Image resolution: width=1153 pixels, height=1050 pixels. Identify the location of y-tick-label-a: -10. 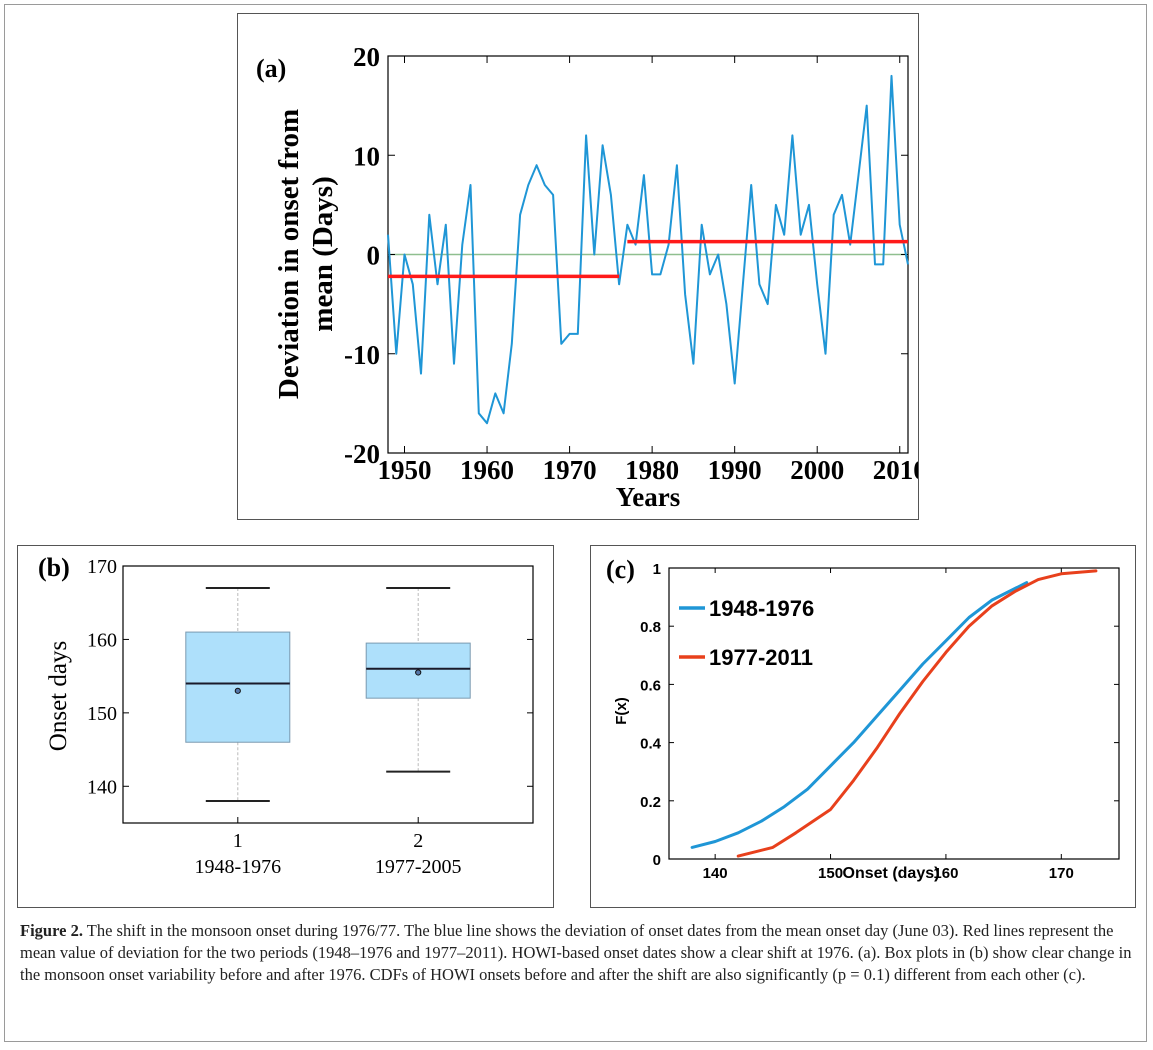
(362, 355).